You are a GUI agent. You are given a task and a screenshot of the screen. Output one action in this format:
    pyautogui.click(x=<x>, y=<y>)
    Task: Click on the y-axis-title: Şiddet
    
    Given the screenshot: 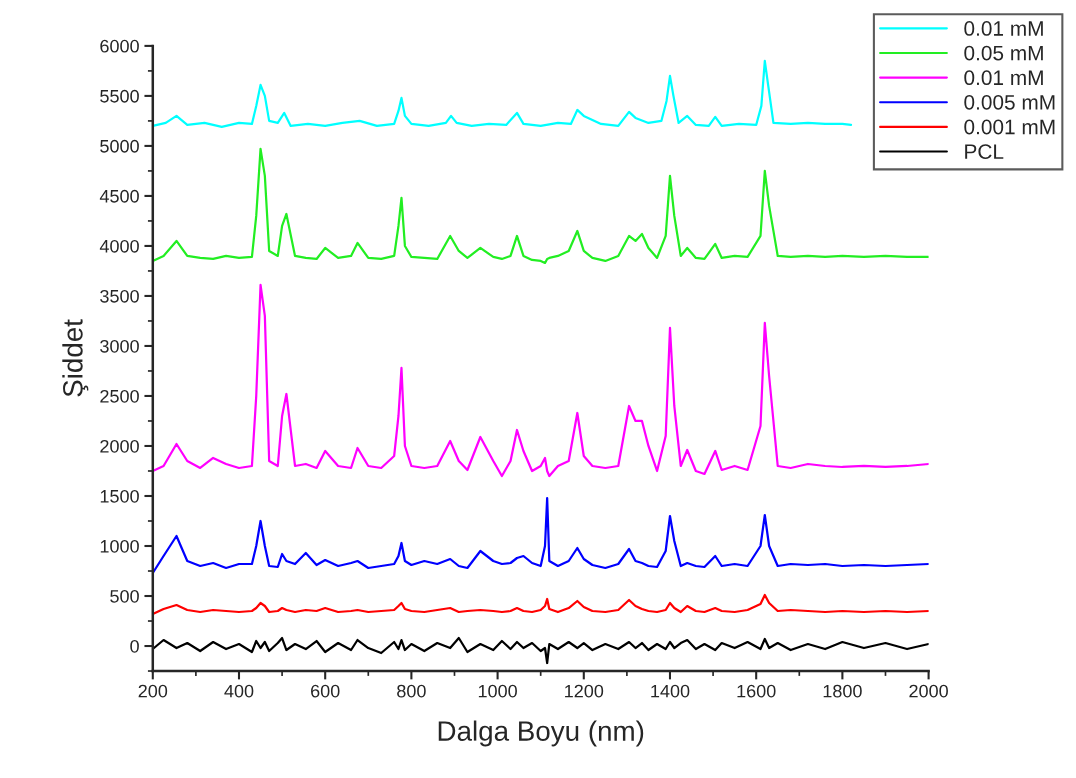 What is the action you would take?
    pyautogui.click(x=75, y=358)
    